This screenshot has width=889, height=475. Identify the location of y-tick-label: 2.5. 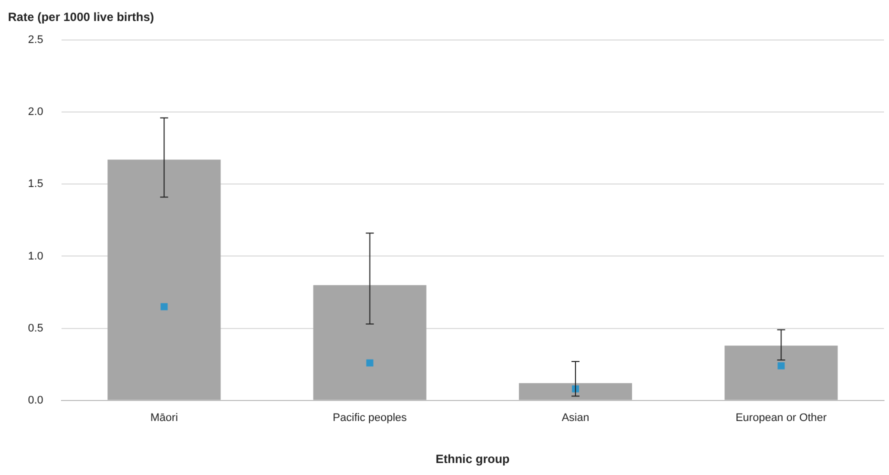
(36, 40).